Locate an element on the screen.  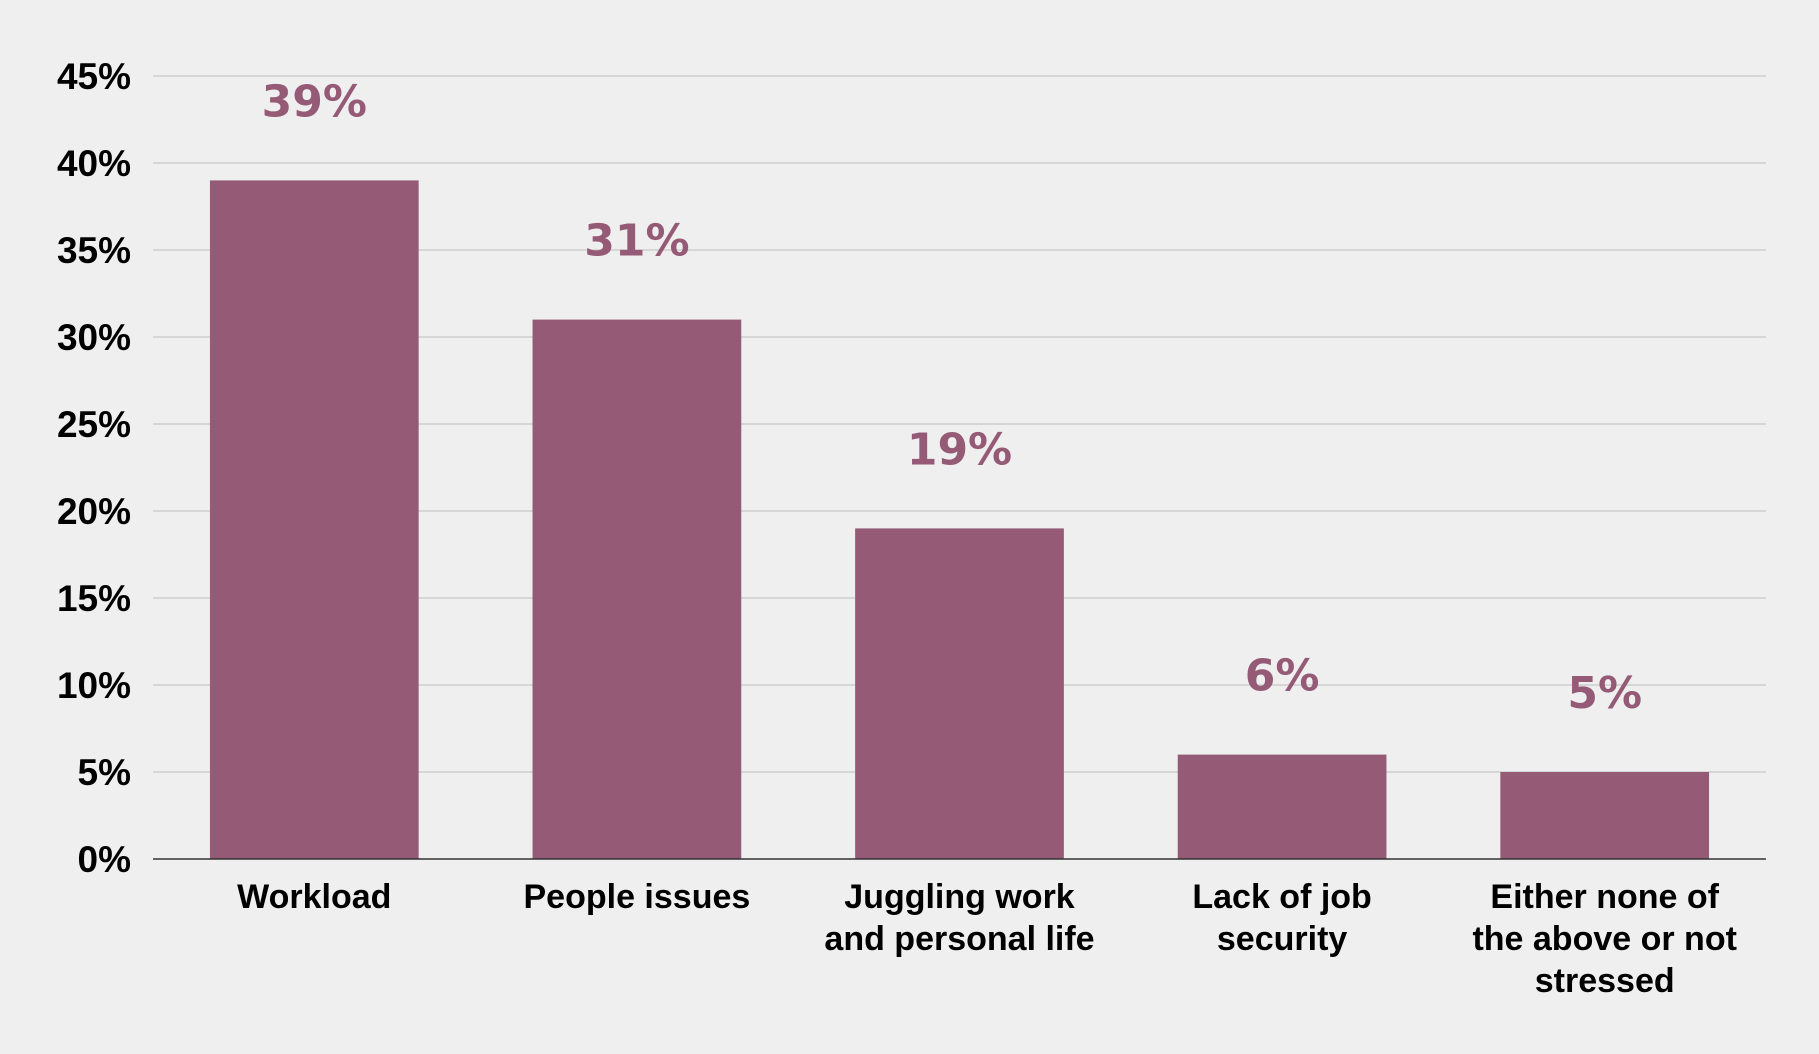
bar-value-label: 6% is located at coordinates (1282, 676).